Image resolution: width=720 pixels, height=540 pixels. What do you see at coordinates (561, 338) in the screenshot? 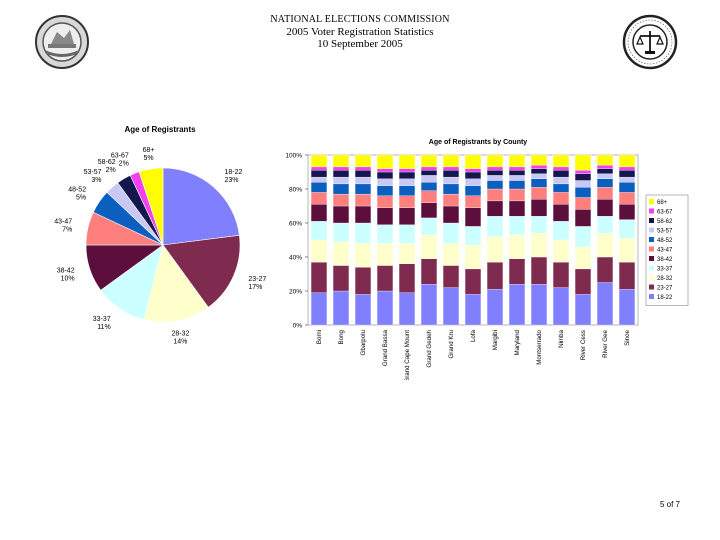
I see `x-tick-label: Nimba` at bounding box center [561, 338].